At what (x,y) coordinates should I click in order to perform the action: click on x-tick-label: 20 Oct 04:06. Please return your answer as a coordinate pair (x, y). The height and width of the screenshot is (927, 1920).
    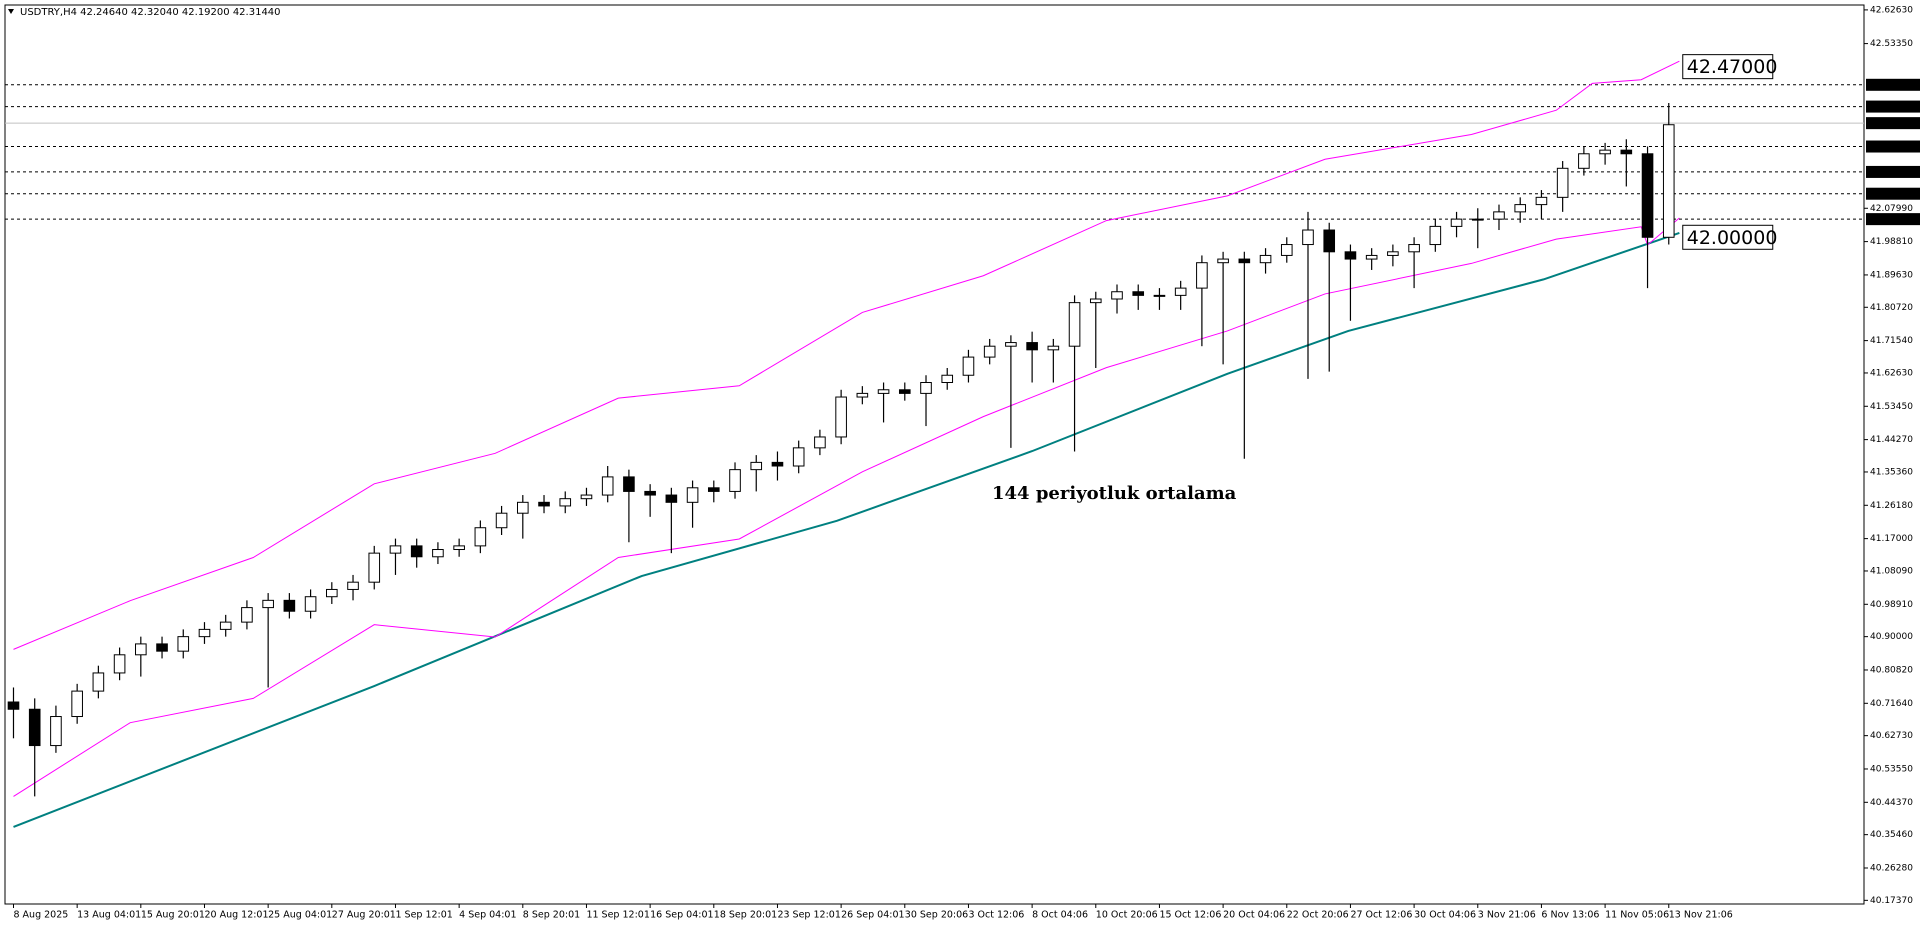
    Looking at the image, I should click on (1254, 915).